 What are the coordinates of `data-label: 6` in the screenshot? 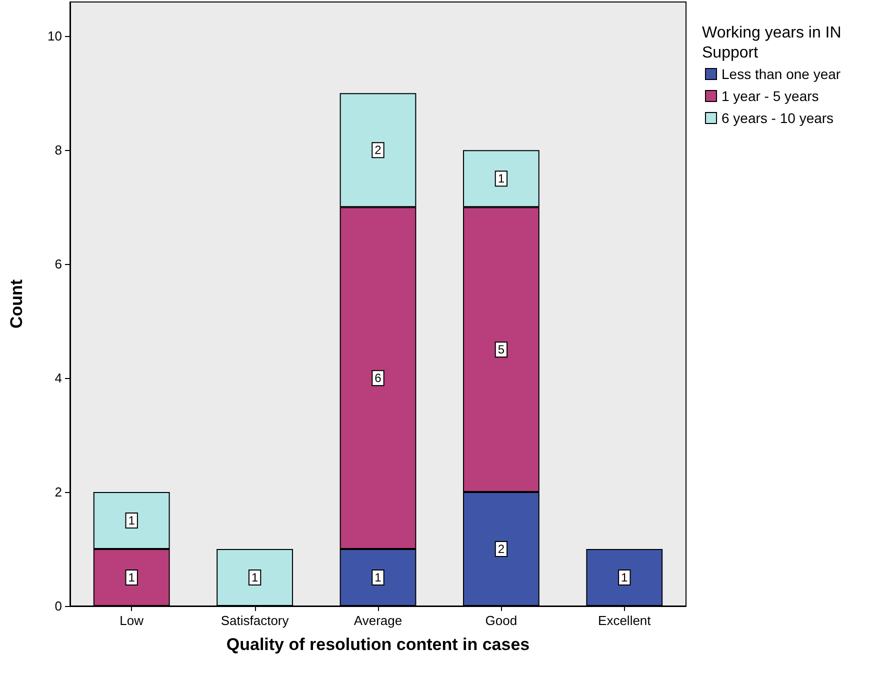 It's located at (378, 378).